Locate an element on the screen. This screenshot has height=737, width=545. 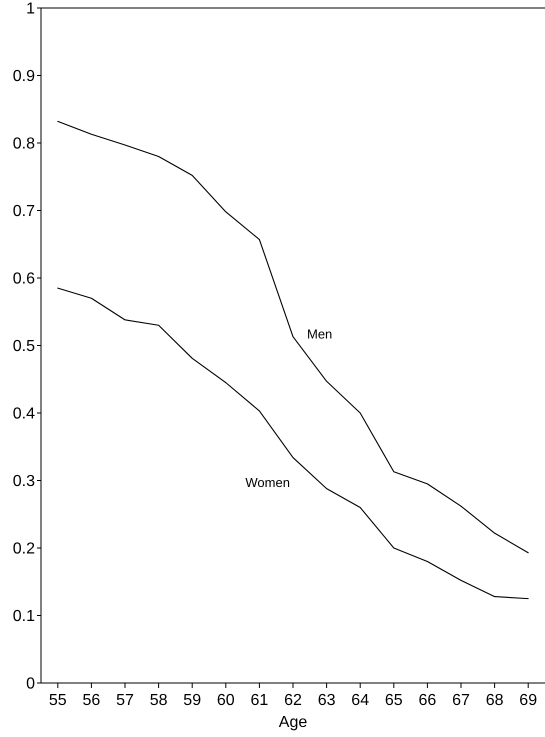
x-tick-label: 63 is located at coordinates (327, 700).